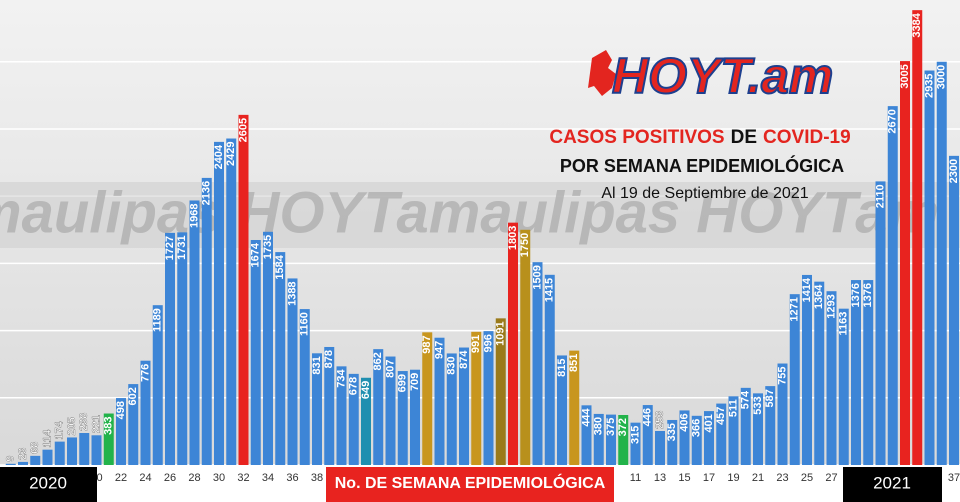 Image resolution: width=960 pixels, height=502 pixels. Describe the element at coordinates (305, 324) in the screenshot. I see `value-label: 1160` at that location.